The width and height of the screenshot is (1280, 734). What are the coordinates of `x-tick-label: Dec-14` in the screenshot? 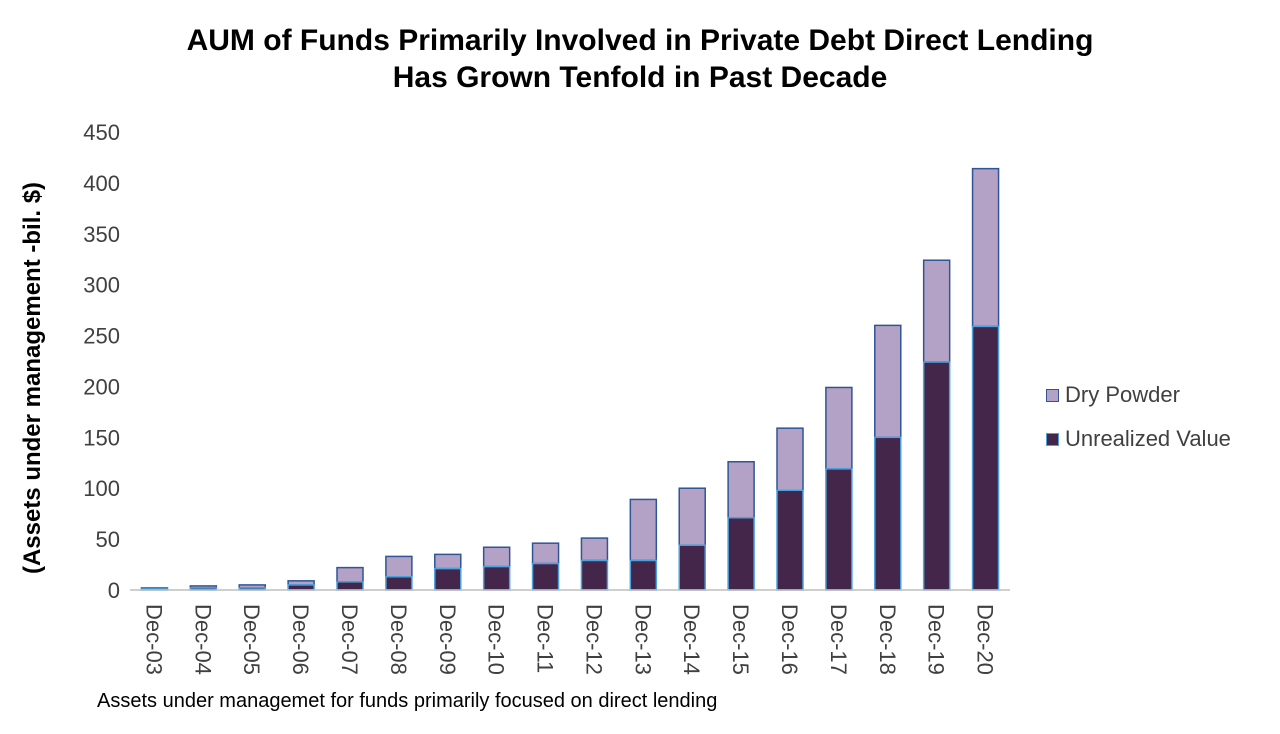 It's located at (691, 639).